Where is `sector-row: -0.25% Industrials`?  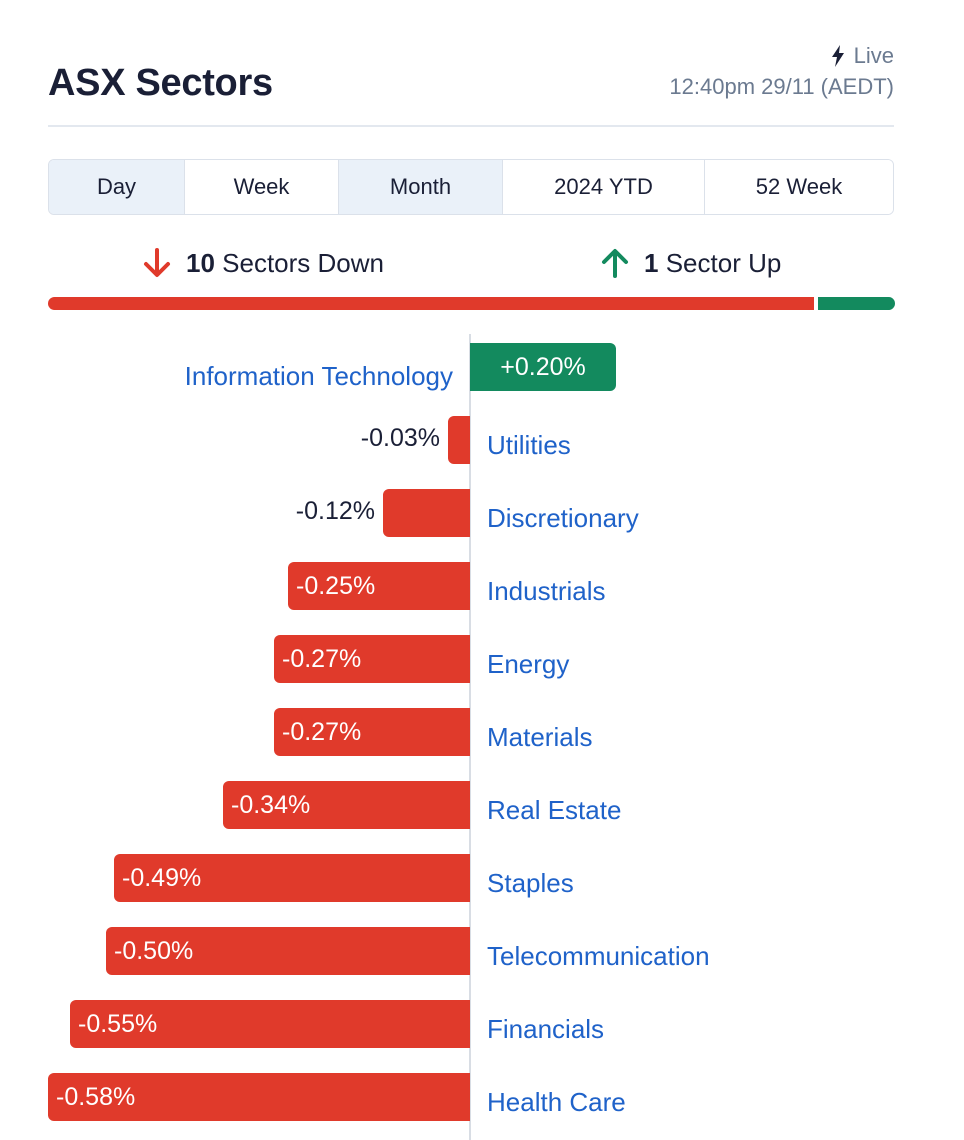 sector-row: -0.25% Industrials is located at coordinates (482, 586).